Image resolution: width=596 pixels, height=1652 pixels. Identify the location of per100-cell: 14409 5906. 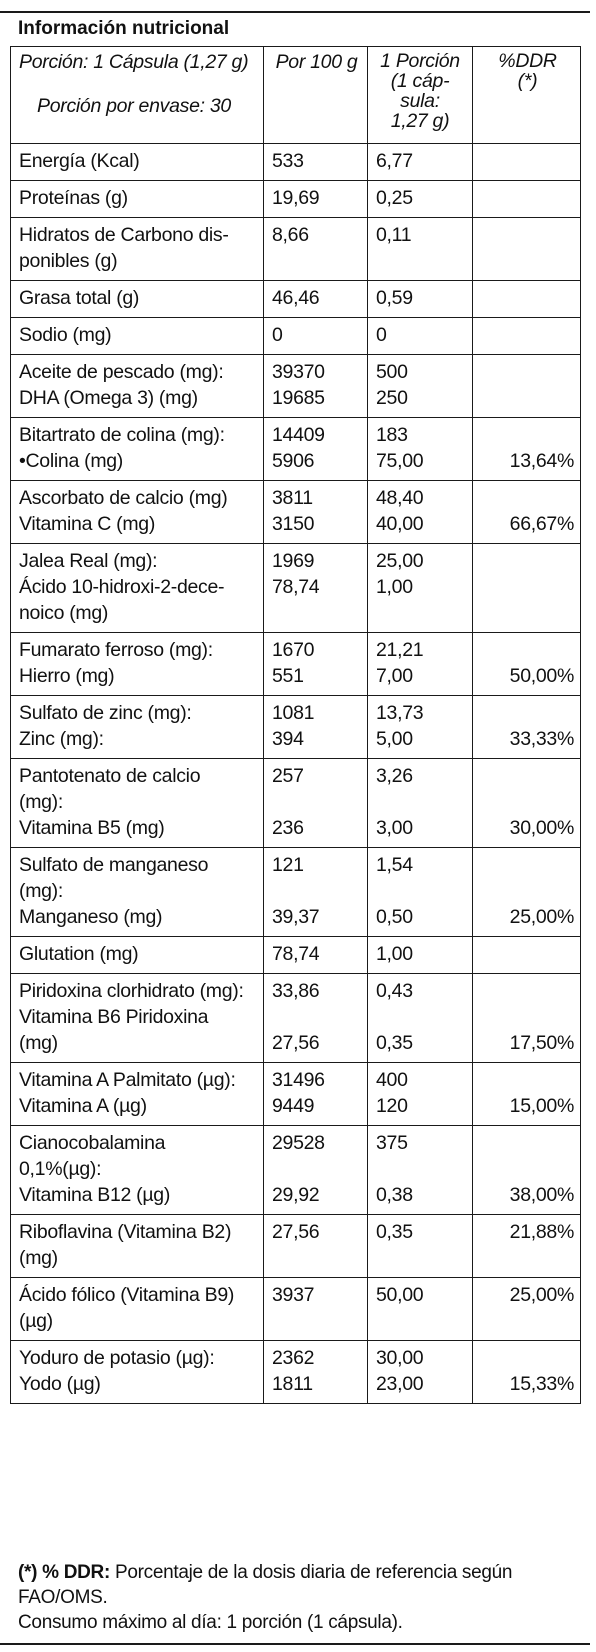
(315, 449).